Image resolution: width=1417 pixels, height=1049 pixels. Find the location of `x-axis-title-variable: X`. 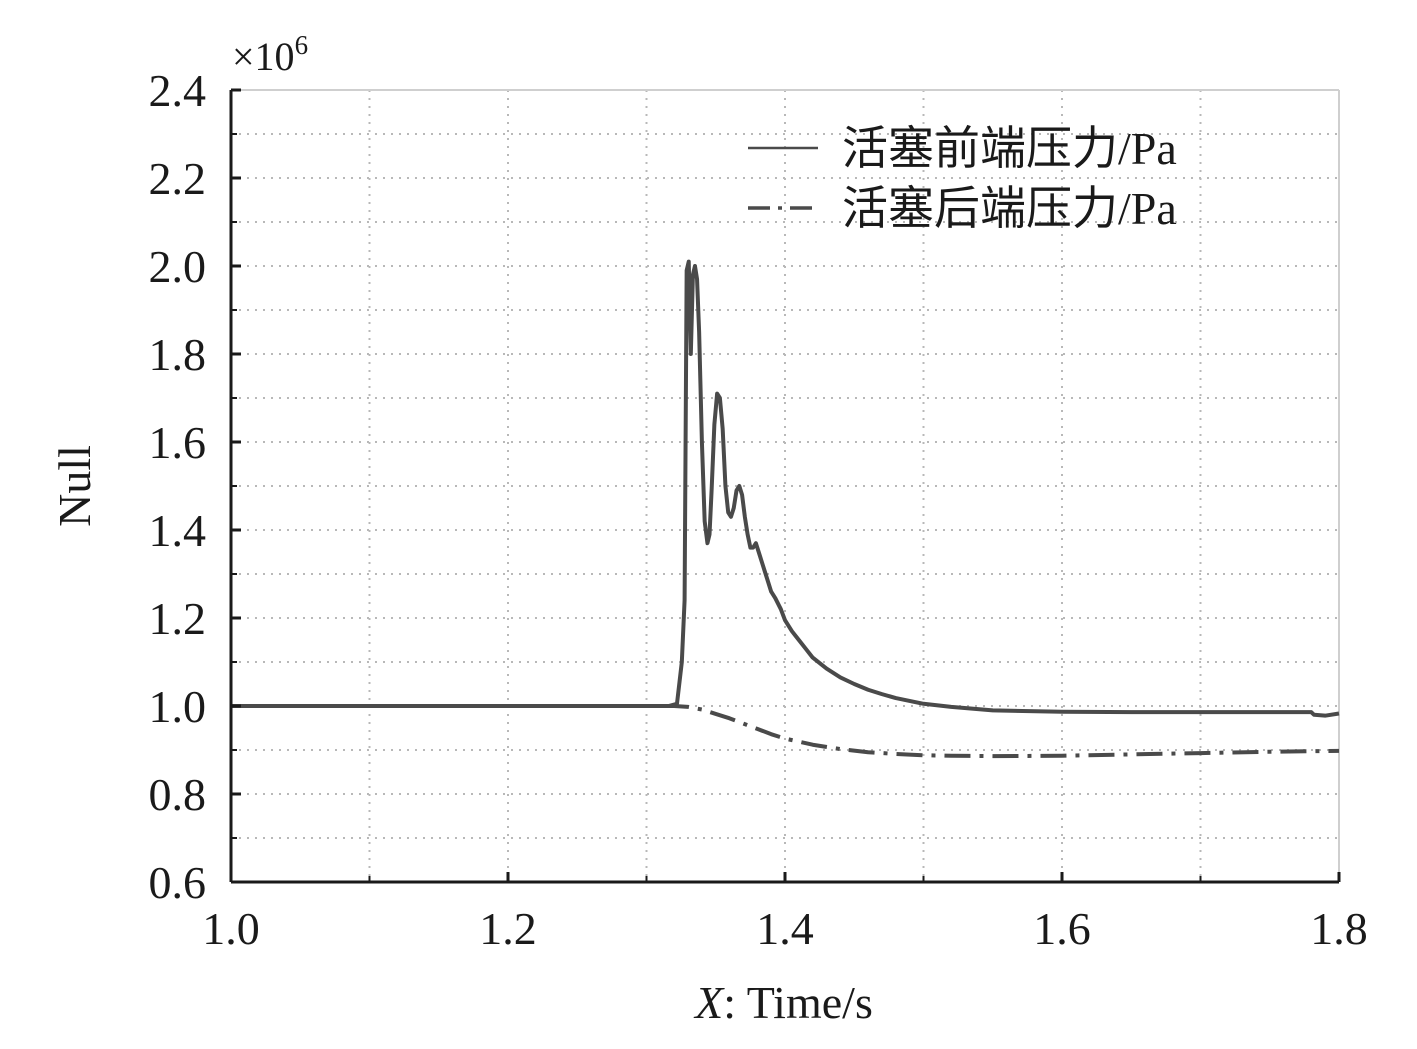

x-axis-title-variable: X is located at coordinates (709, 1002).